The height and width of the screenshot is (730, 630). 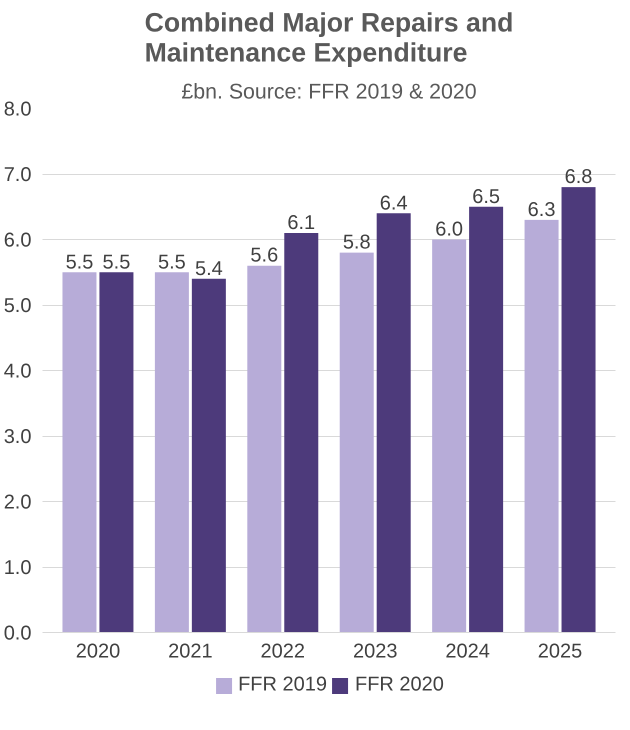 I want to click on data-label: 5.6, so click(x=264, y=255).